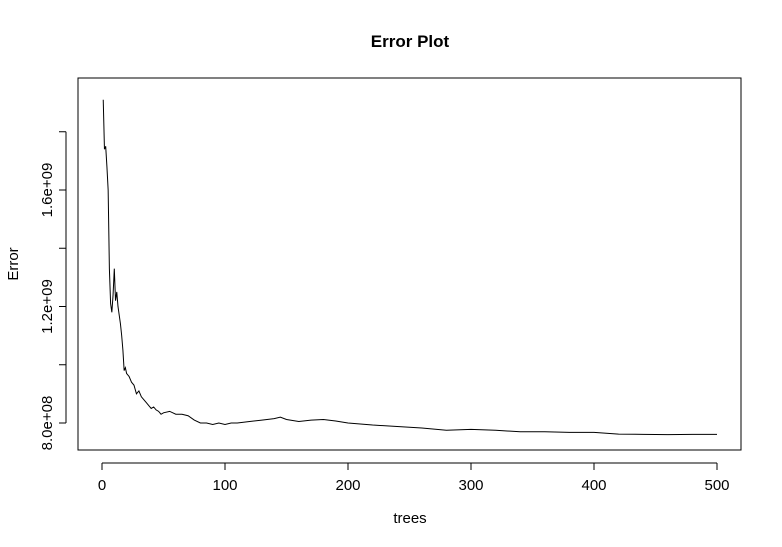 This screenshot has width=782, height=547. What do you see at coordinates (224, 485) in the screenshot?
I see `x-tick-label: 100` at bounding box center [224, 485].